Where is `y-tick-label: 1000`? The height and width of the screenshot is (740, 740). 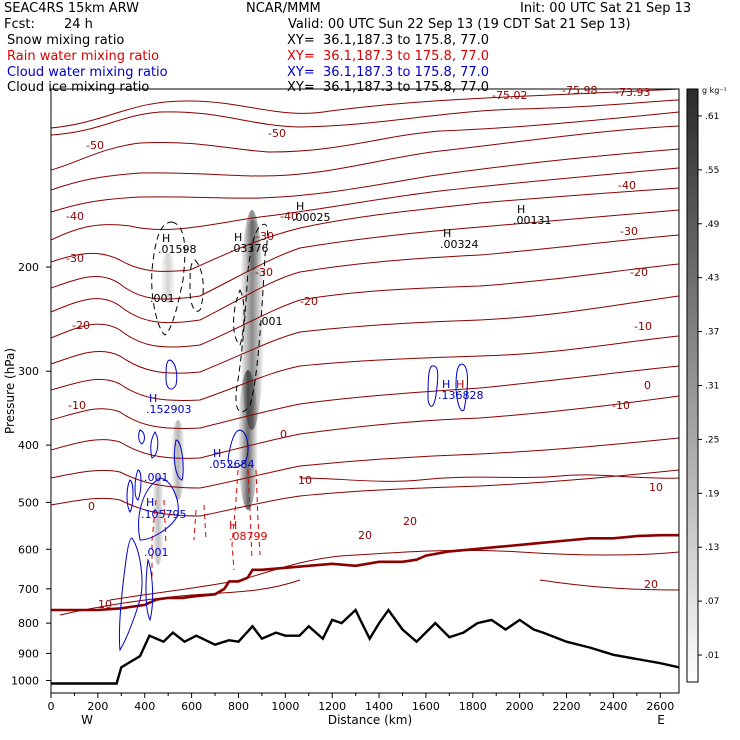
y-tick-label: 1000 is located at coordinates (25, 680).